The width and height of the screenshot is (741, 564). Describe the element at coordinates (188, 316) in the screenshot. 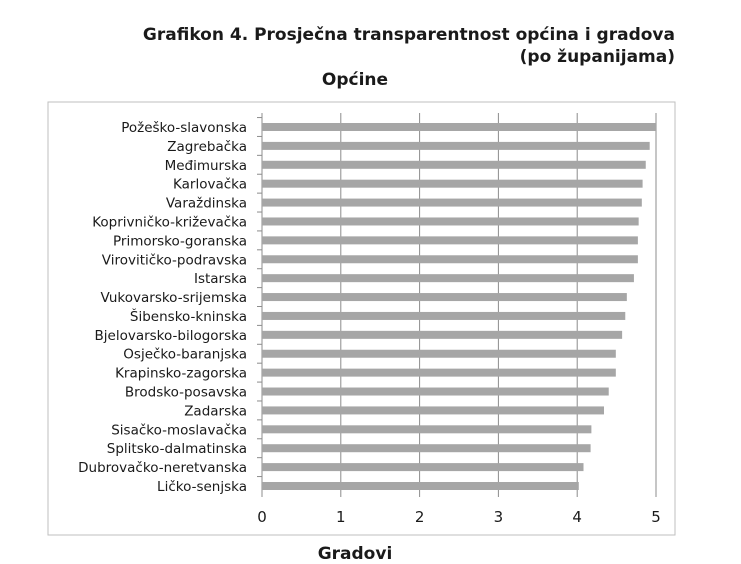

I see `category-label: Šibensko-kninska` at that location.